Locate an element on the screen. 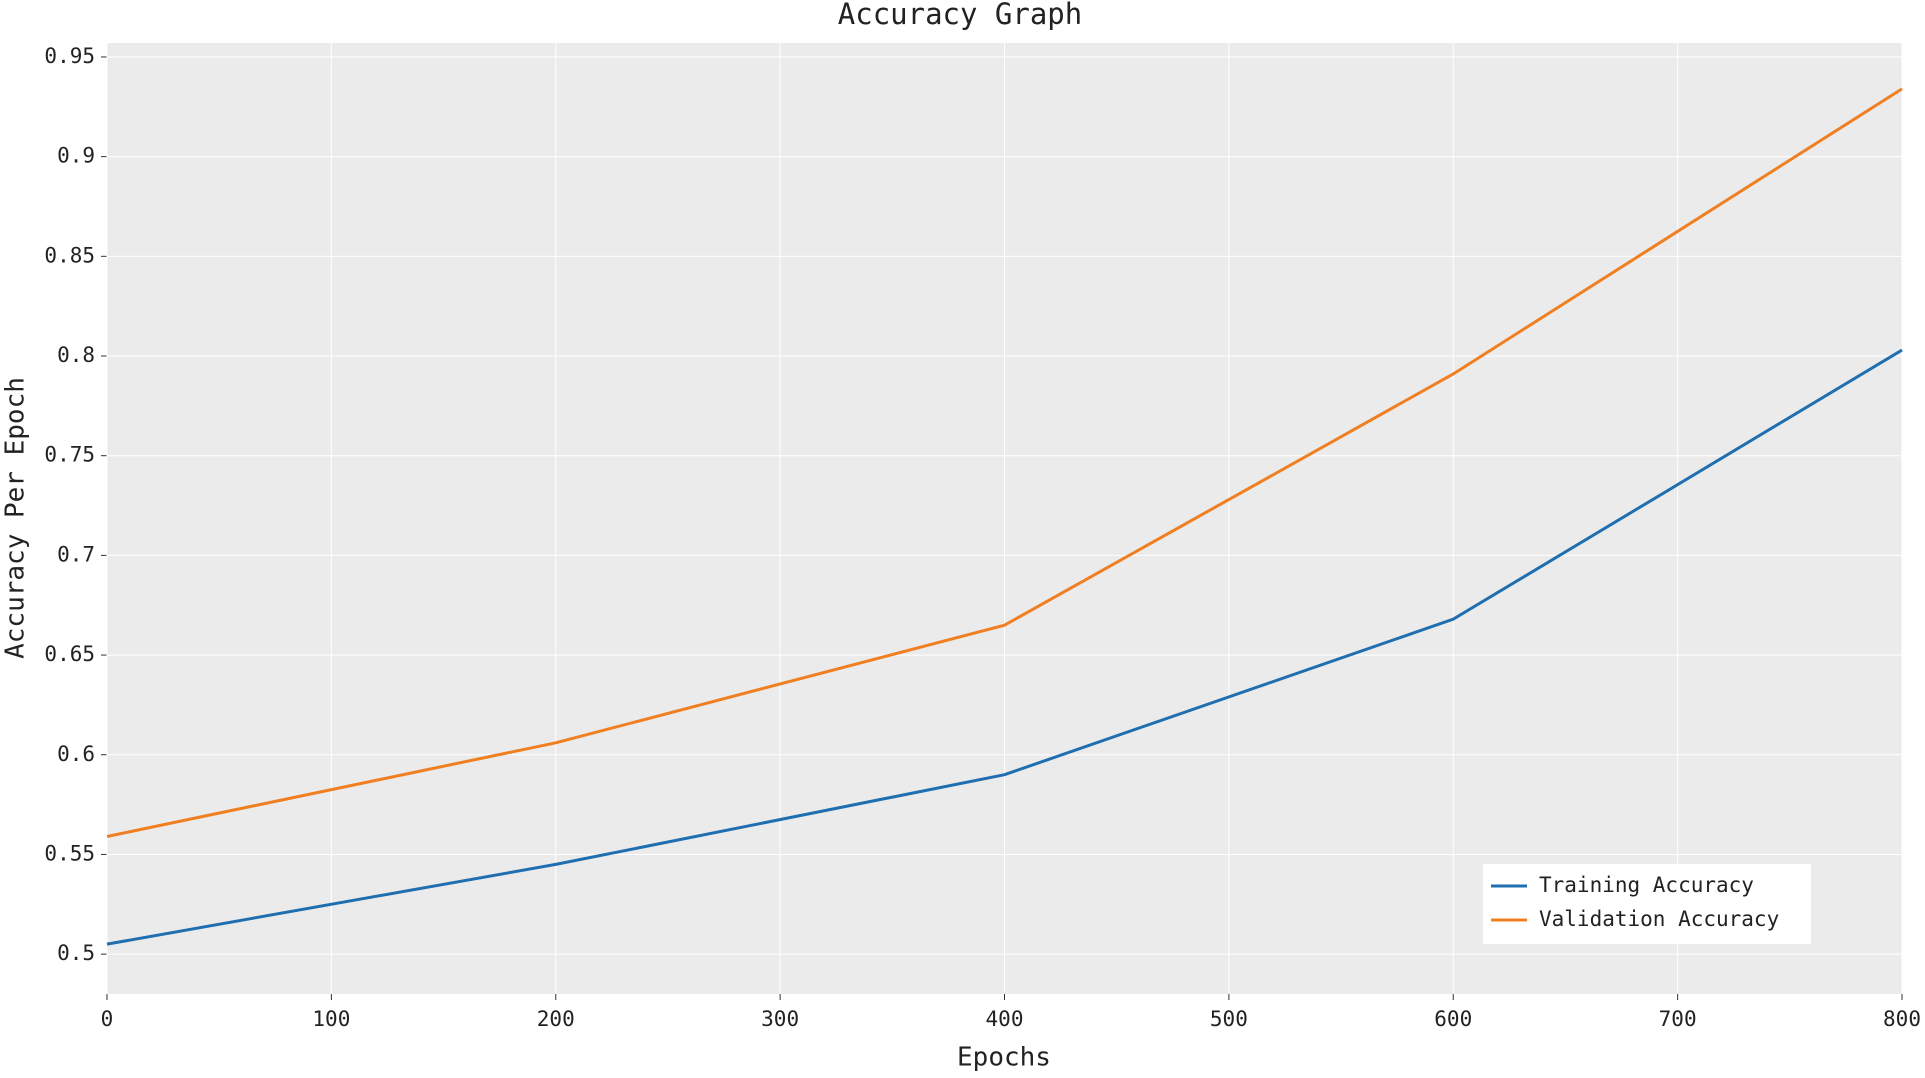 The height and width of the screenshot is (1078, 1925). y-tick-label: 0.6 is located at coordinates (76, 754).